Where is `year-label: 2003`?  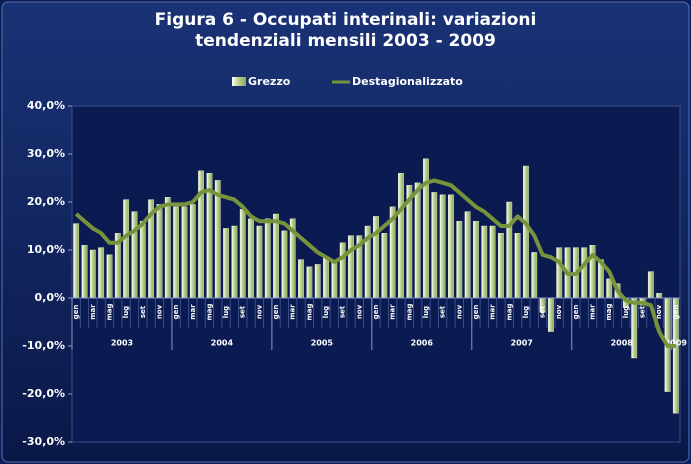
year-label: 2003 is located at coordinates (122, 343).